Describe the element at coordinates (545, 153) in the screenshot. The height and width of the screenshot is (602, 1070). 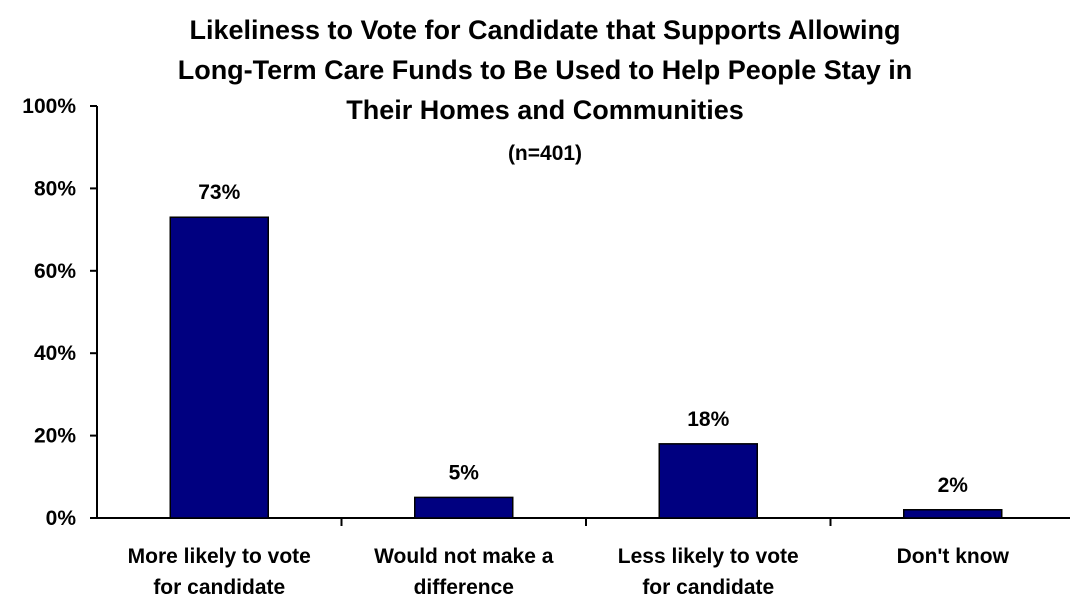
I see `chart-subtitle: (n=401)` at that location.